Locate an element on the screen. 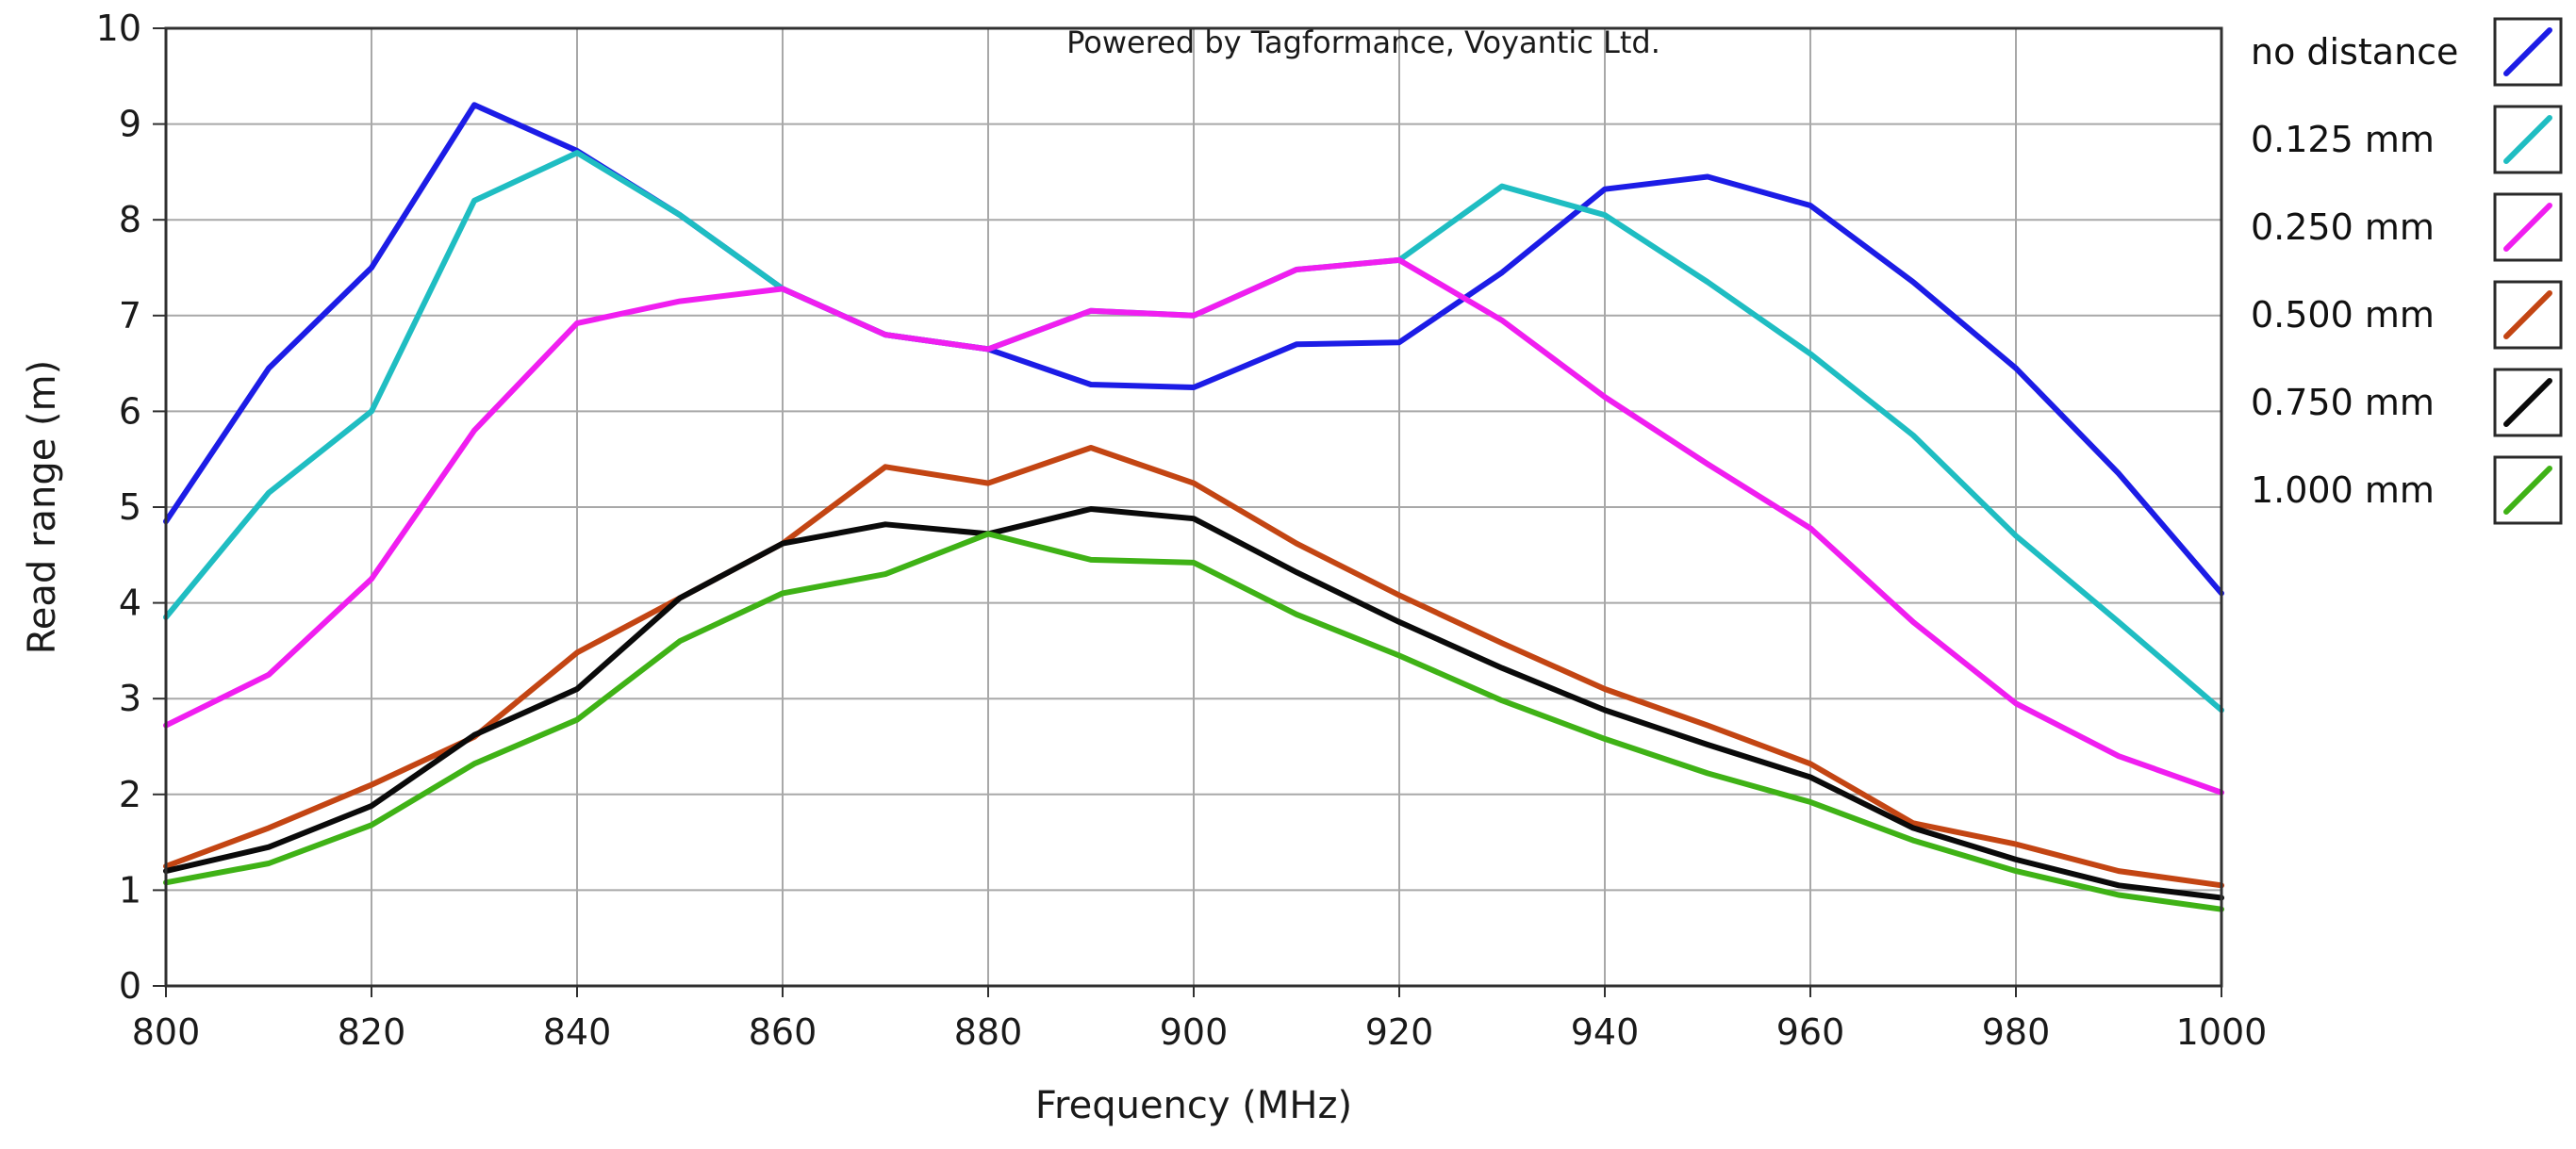 The width and height of the screenshot is (2576, 1149). y-tick-label: 5 is located at coordinates (130, 507).